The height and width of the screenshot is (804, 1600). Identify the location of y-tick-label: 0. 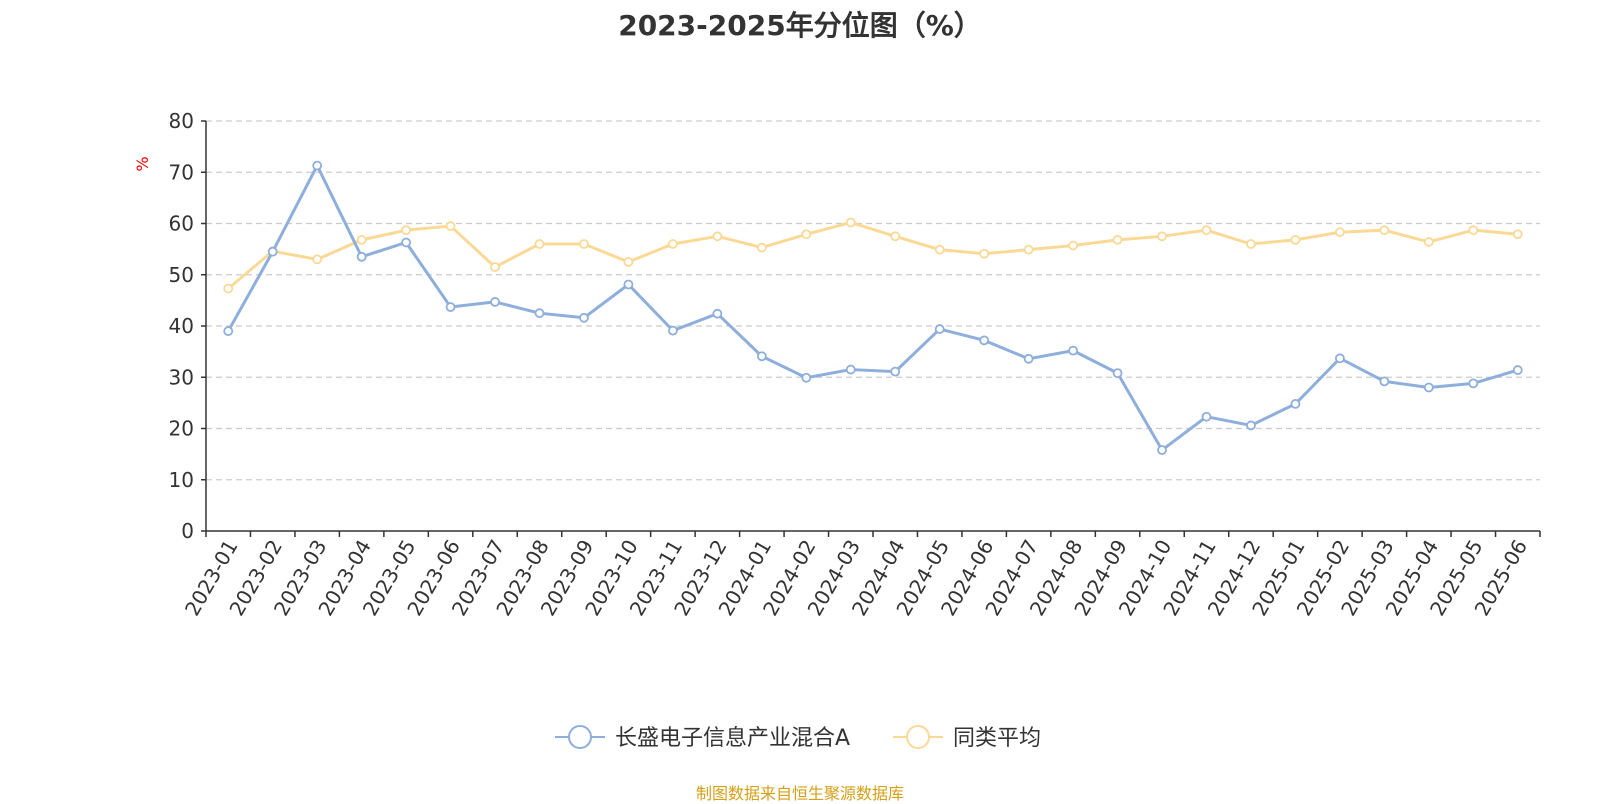
(187, 531).